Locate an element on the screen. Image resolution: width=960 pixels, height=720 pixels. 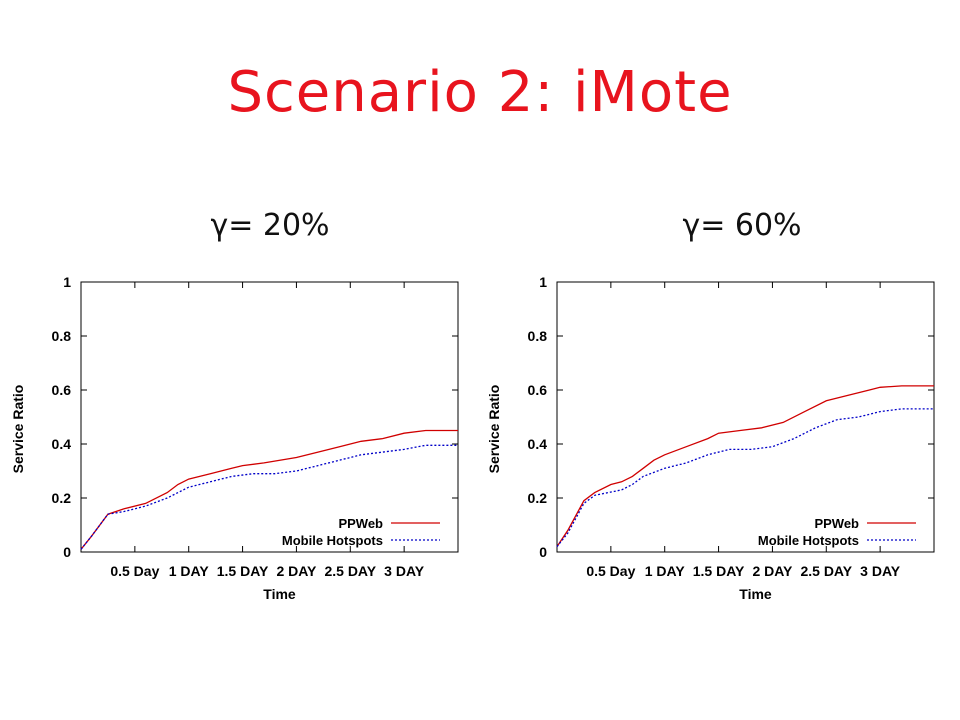
chart-right-y-tick-label: 0.6 is located at coordinates (538, 390).